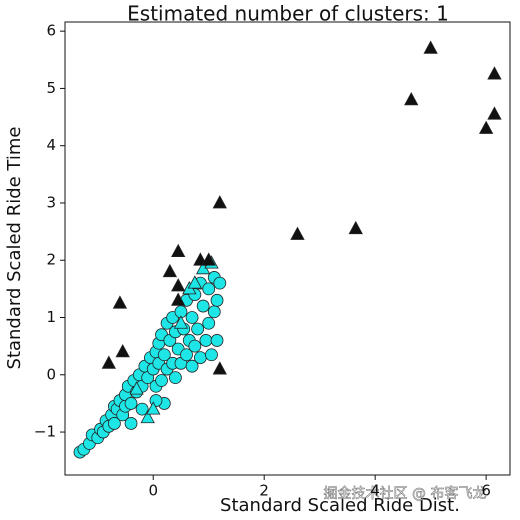 This screenshot has width=520, height=520. Describe the element at coordinates (264, 491) in the screenshot. I see `x-tick-label: 2` at that location.